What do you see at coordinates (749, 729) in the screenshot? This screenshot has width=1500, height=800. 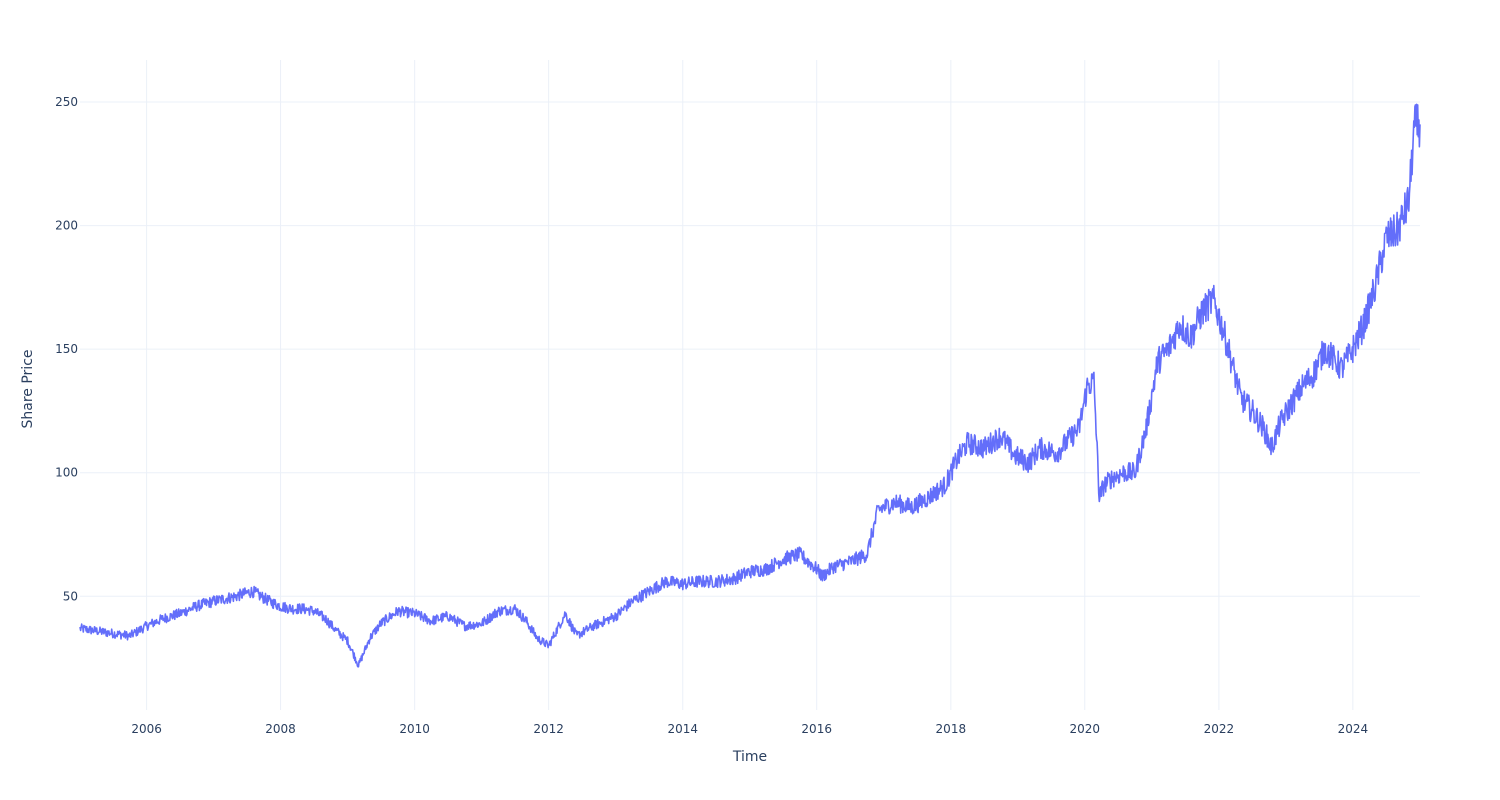 I see `x-axis-ticks: 2006 2008 2010 2012 2014 2016 2018 2020 2022 2024` at bounding box center [749, 729].